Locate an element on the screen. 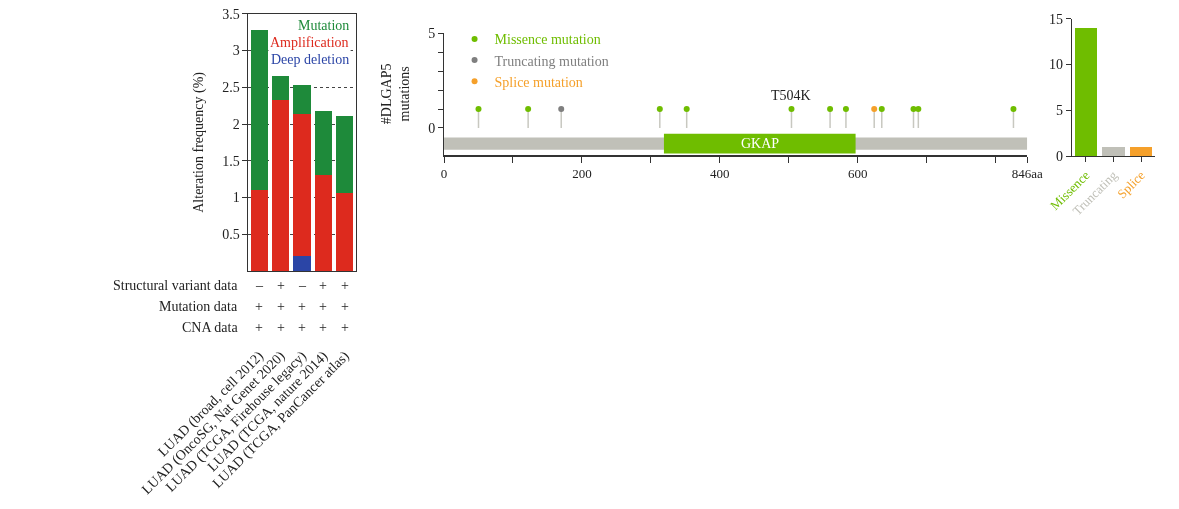 The width and height of the screenshot is (1179, 509). text: Structural variant data is located at coordinates (176, 285).